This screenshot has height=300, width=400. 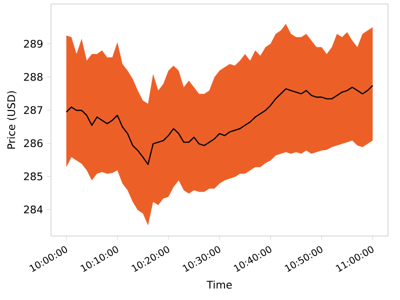 What do you see at coordinates (33, 143) in the screenshot?
I see `y-tick-label: 286` at bounding box center [33, 143].